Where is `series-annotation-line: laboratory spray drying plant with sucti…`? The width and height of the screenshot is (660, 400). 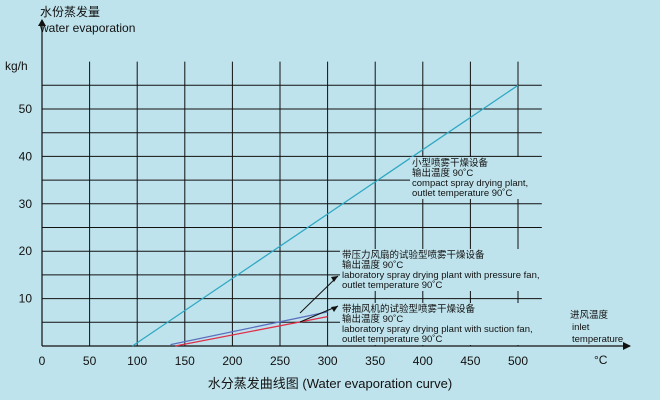 series-annotation-line: laboratory spray drying plant with sucti… is located at coordinates (437, 329).